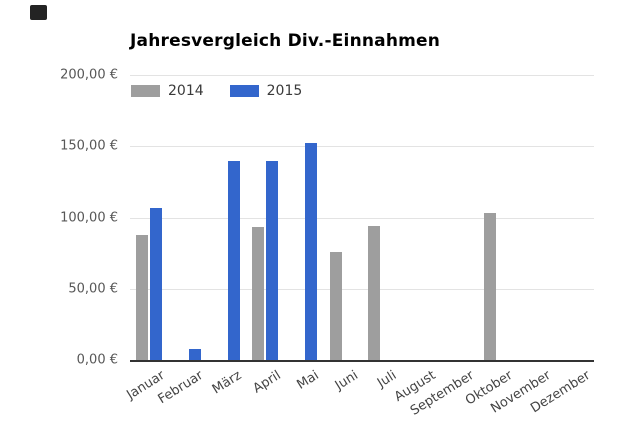 The width and height of the screenshot is (624, 433). What do you see at coordinates (89, 217) in the screenshot?
I see `y-tick-label: 100,00 €` at bounding box center [89, 217].